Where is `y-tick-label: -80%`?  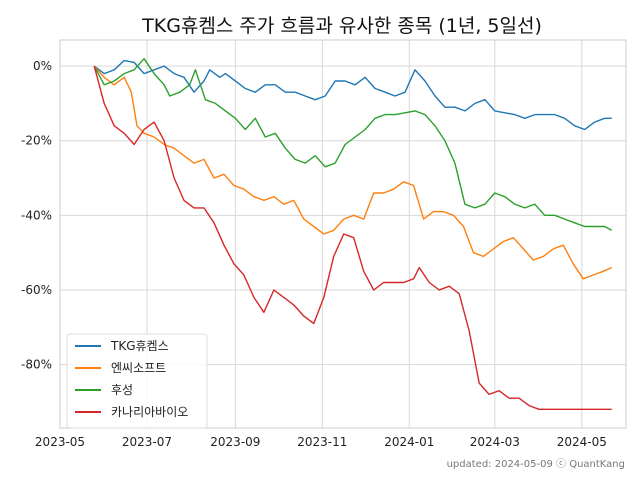 y-tick-label: -80% is located at coordinates (36, 365).